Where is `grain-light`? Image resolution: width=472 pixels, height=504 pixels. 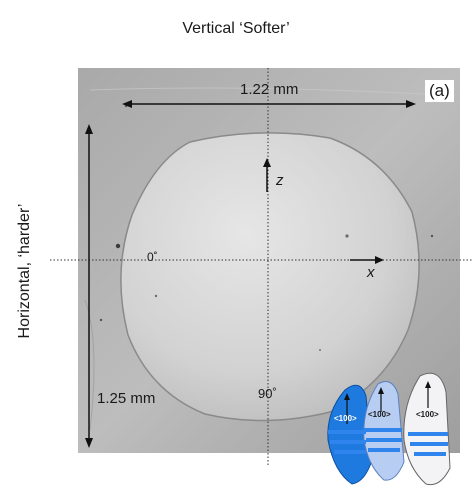 grain-light is located at coordinates (427, 429).